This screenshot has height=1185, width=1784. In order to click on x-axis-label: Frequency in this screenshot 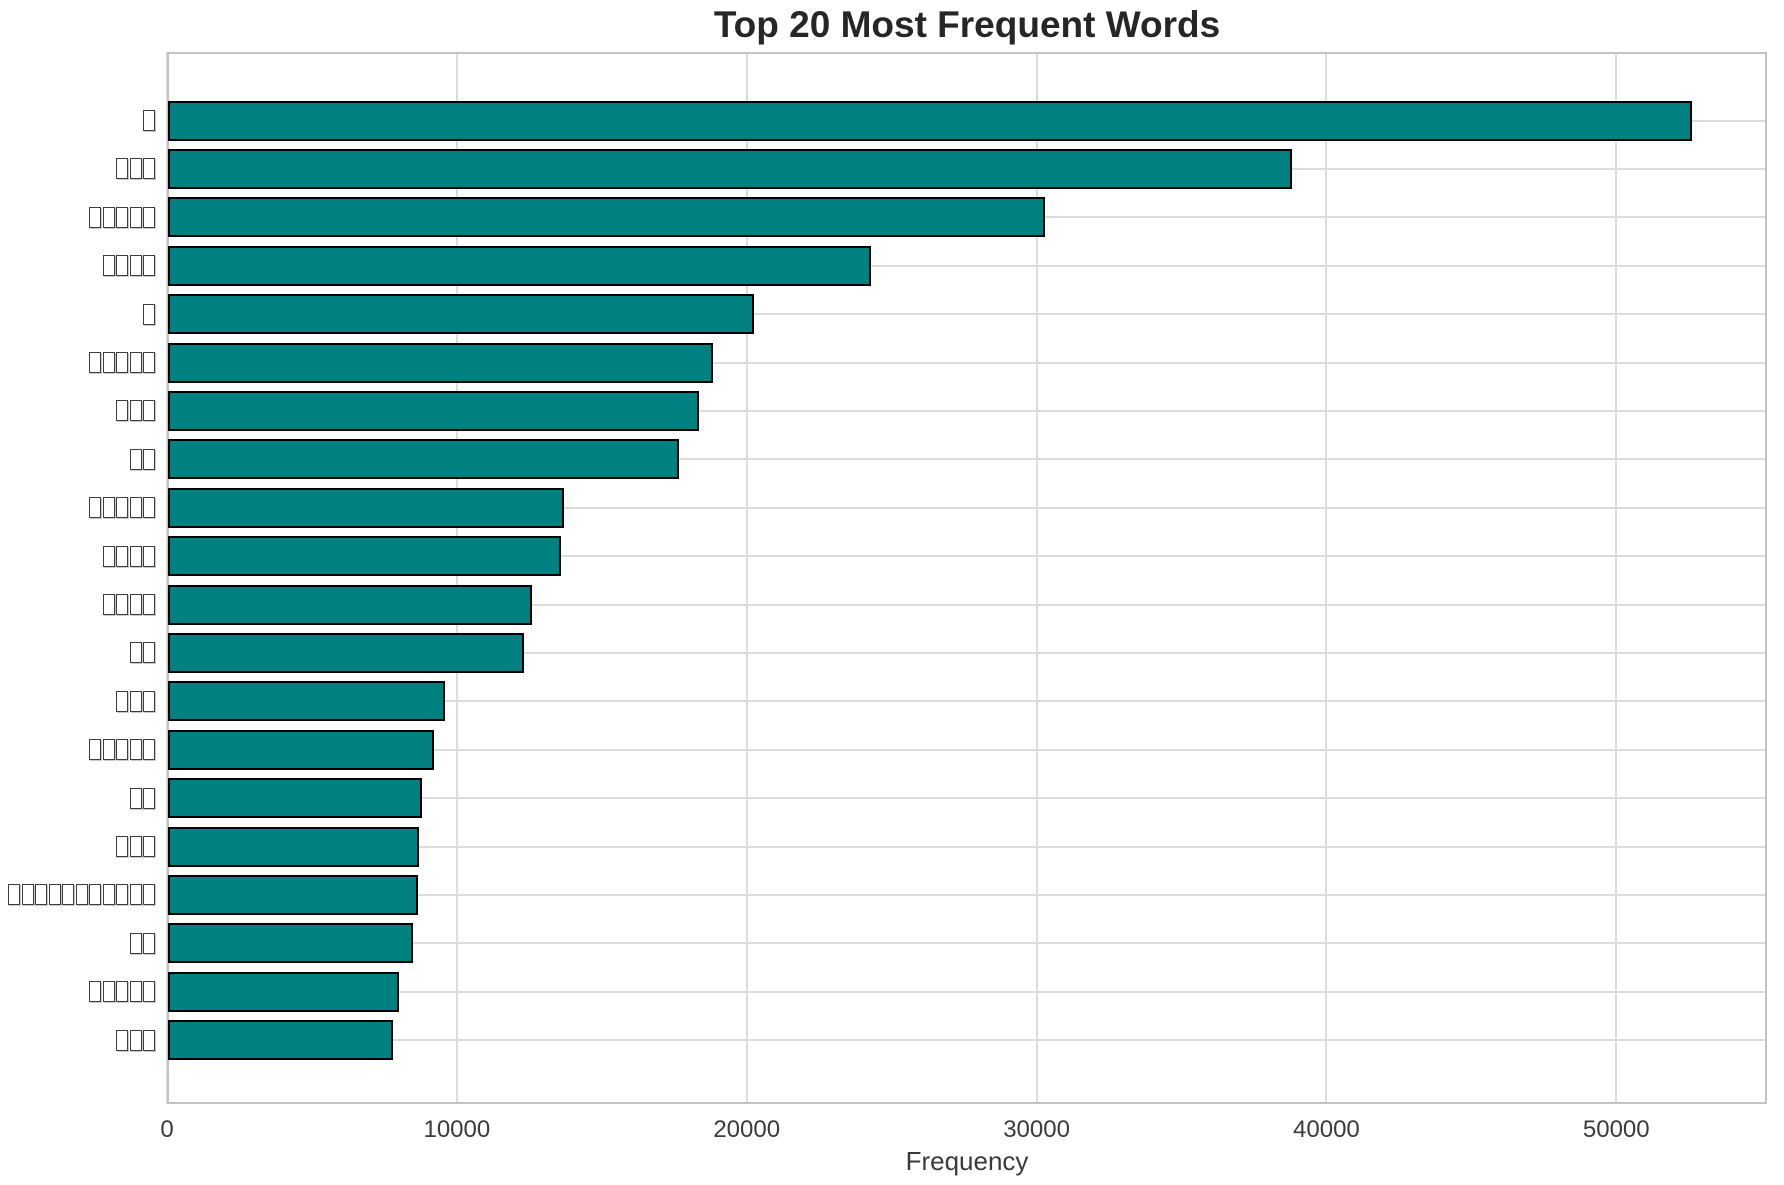, I will do `click(967, 1161)`.